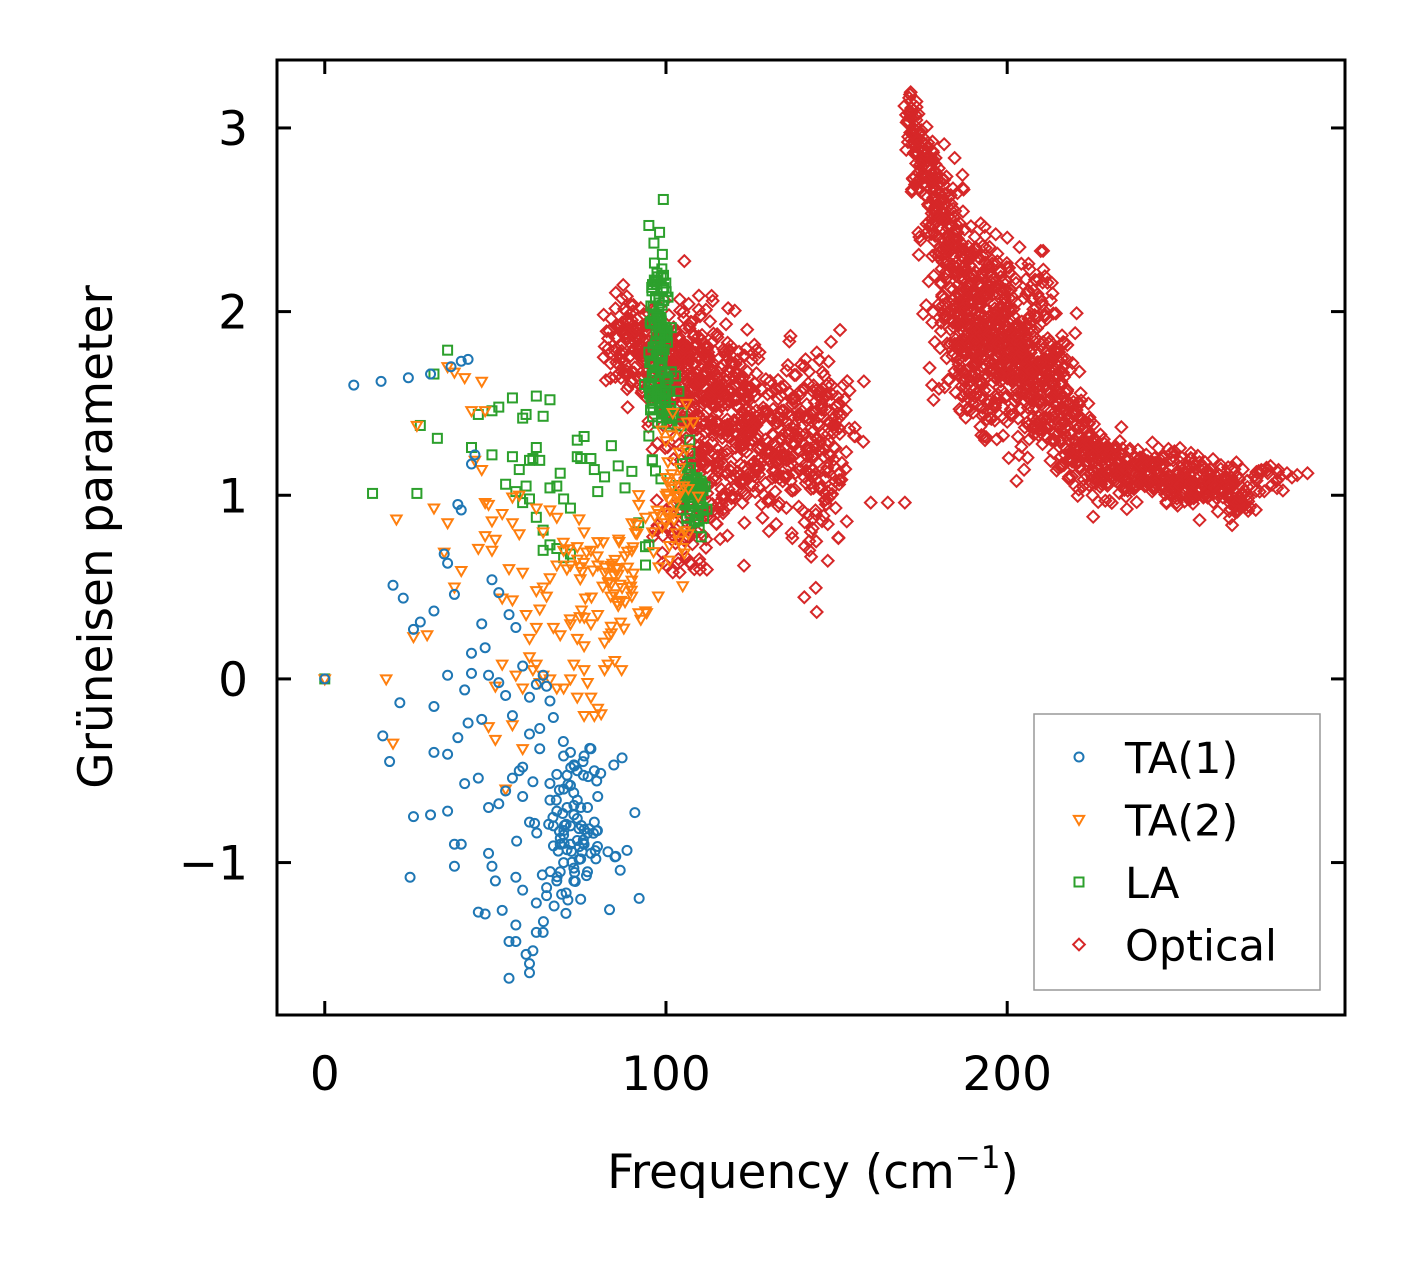 This screenshot has height=1264, width=1406. I want to click on legend-entry: TA(1), so click(1155, 759).